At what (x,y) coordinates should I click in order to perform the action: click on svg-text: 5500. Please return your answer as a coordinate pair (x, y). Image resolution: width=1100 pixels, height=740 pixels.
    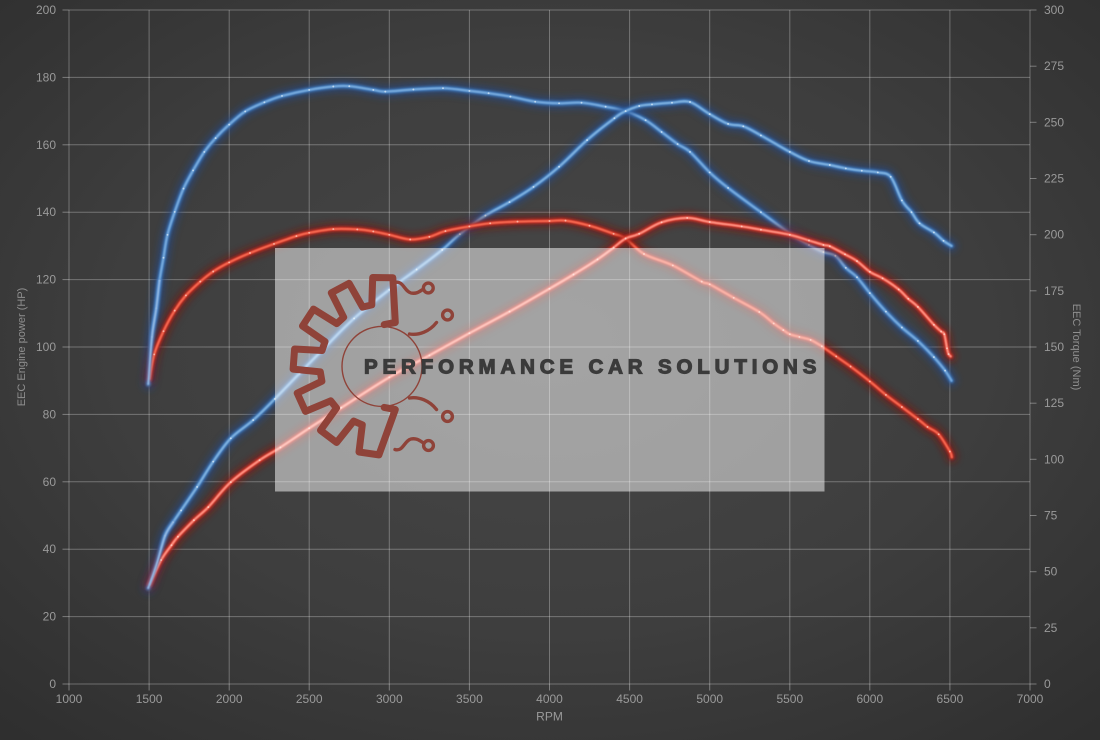
    Looking at the image, I should click on (789, 699).